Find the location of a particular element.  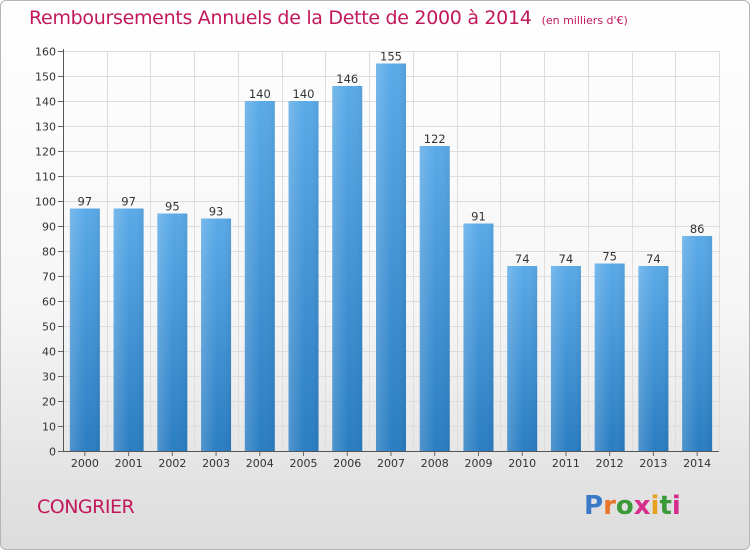

value-label-2005: 140 is located at coordinates (304, 94).